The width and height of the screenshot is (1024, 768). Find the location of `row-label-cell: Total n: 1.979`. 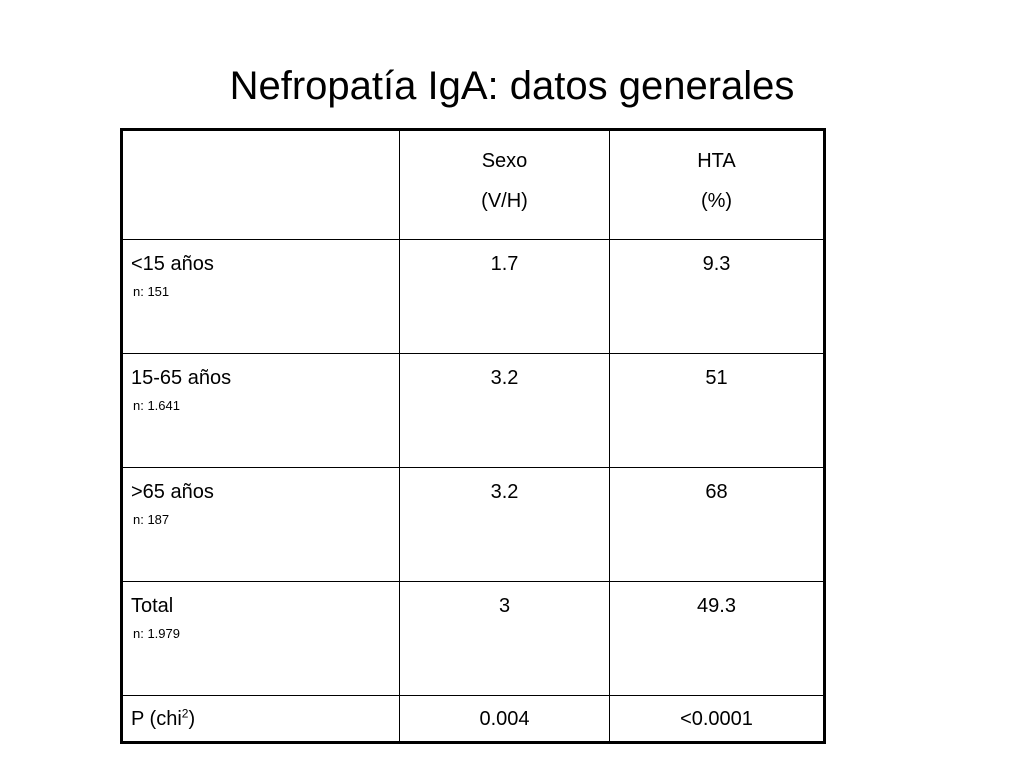

row-label-cell: Total n: 1.979 is located at coordinates (260, 638).